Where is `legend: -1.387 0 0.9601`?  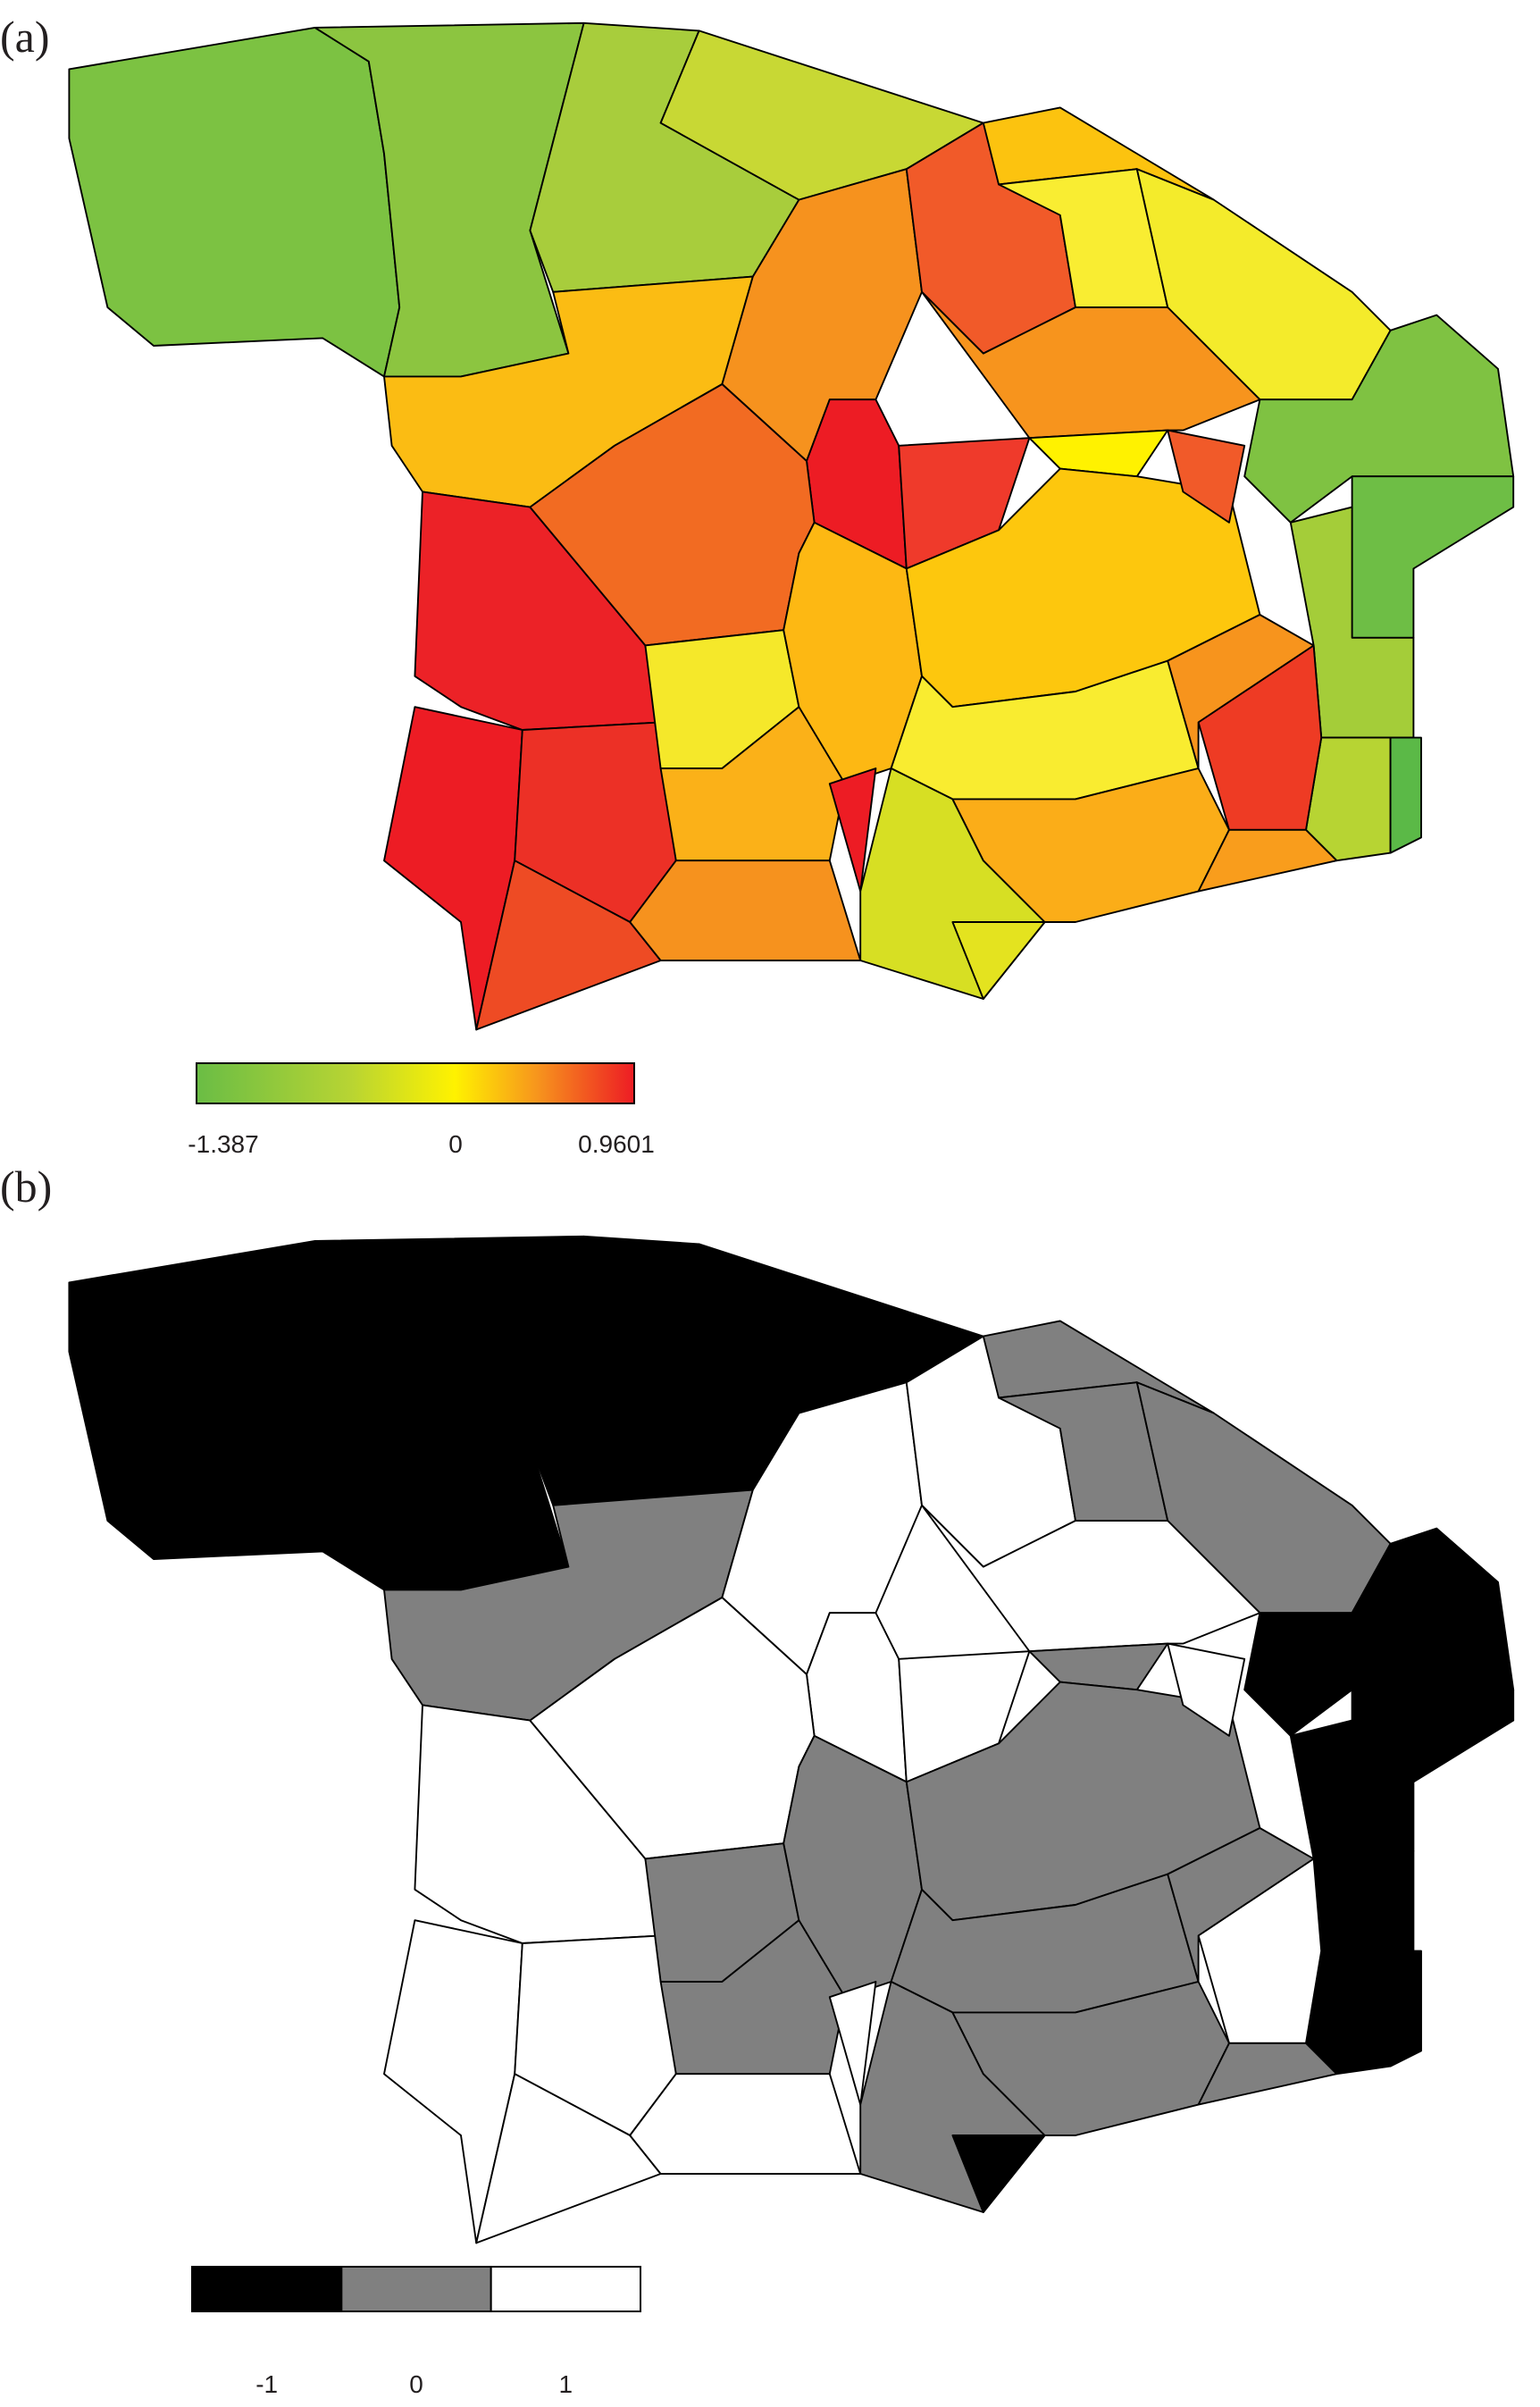
legend: -1.387 0 0.9601 is located at coordinates (421, 1110).